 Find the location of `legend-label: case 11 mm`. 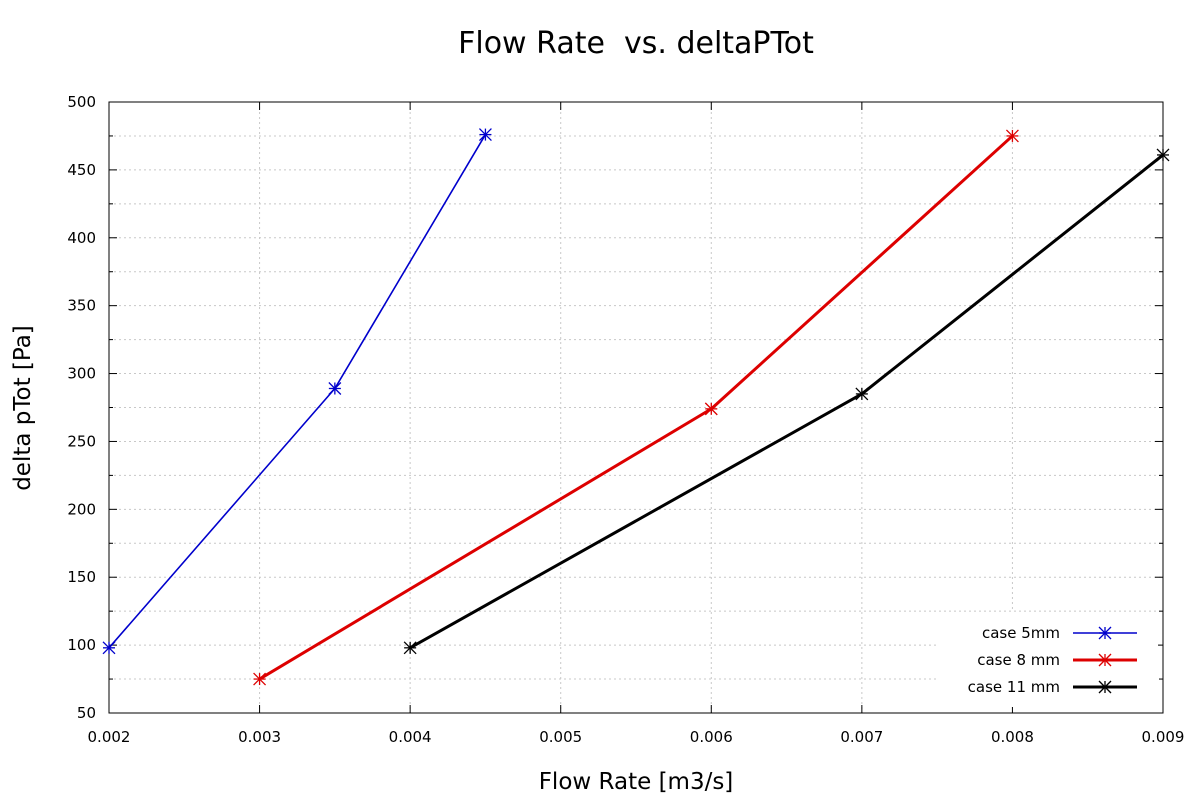

legend-label: case 11 mm is located at coordinates (1014, 687).